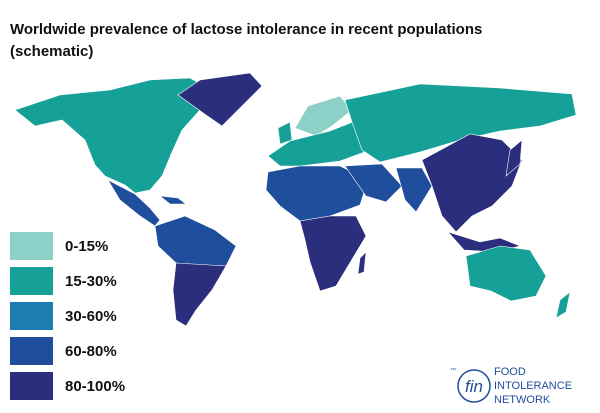 The height and width of the screenshot is (413, 600). I want to click on logo-line: NETWORK, so click(522, 400).